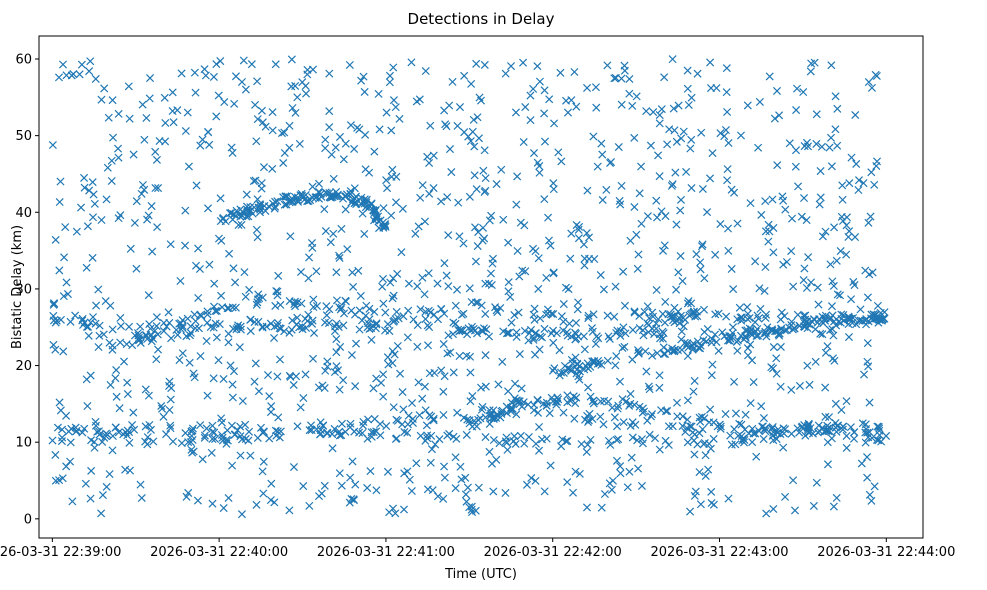 Image resolution: width=987 pixels, height=590 pixels. I want to click on x-tick-label: 2026-03-31 22:39:00, so click(60, 552).